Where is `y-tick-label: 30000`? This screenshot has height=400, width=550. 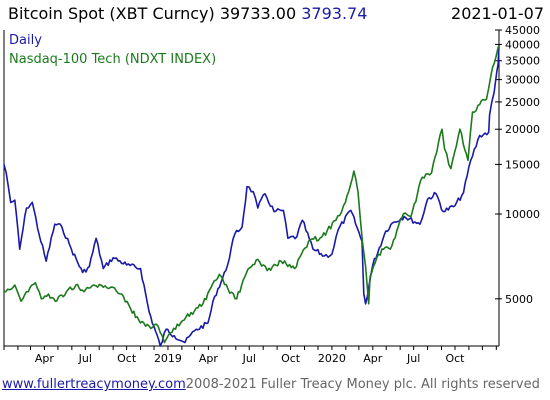
y-tick-label: 30000 is located at coordinates (522, 80).